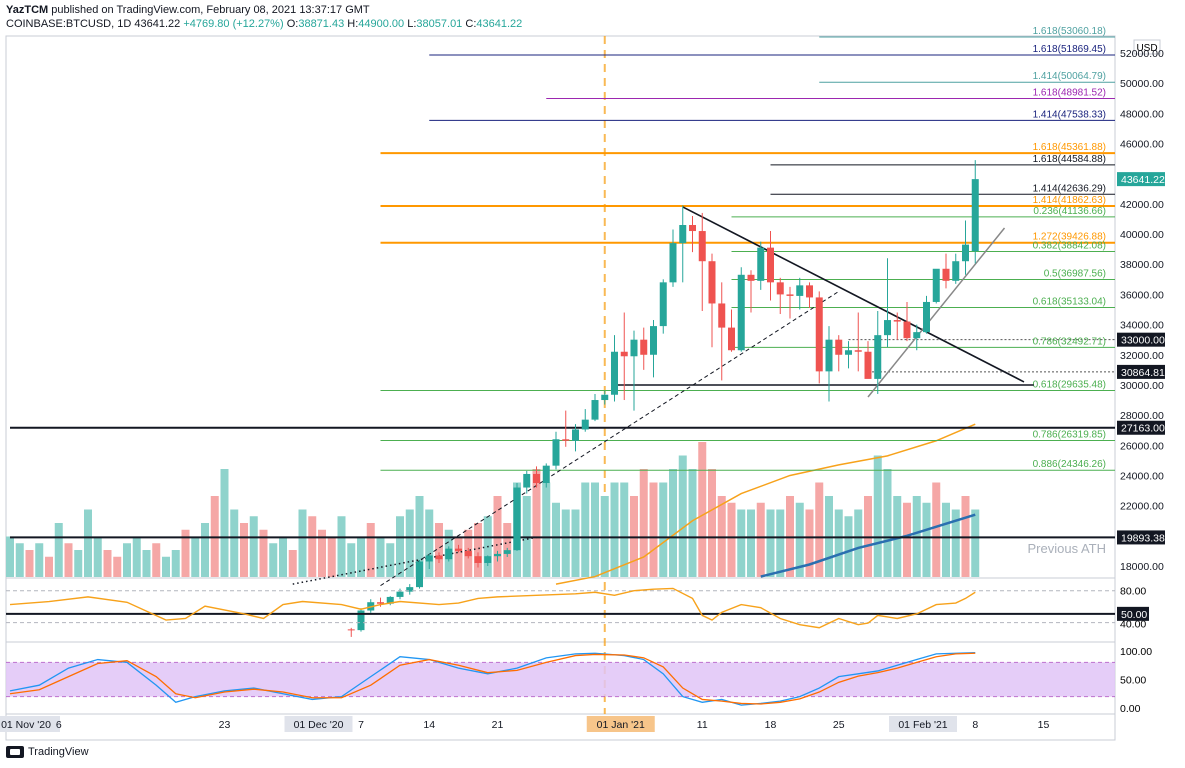 The image size is (1185, 768). Describe the element at coordinates (839, 725) in the screenshot. I see `x-tick-label: 25` at that location.